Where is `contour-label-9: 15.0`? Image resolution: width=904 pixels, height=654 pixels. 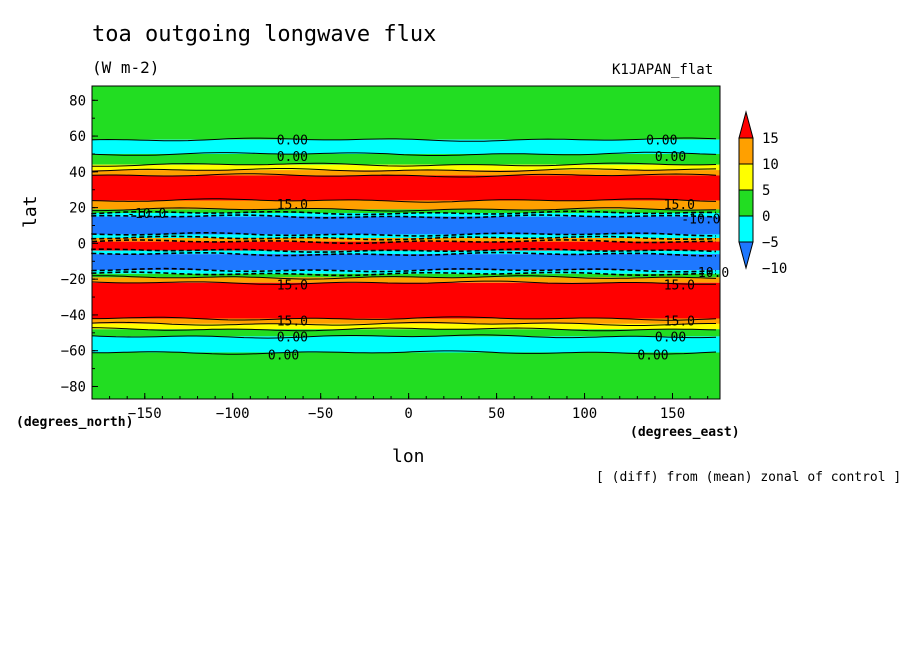 contour-label-9: 15.0 is located at coordinates (292, 286).